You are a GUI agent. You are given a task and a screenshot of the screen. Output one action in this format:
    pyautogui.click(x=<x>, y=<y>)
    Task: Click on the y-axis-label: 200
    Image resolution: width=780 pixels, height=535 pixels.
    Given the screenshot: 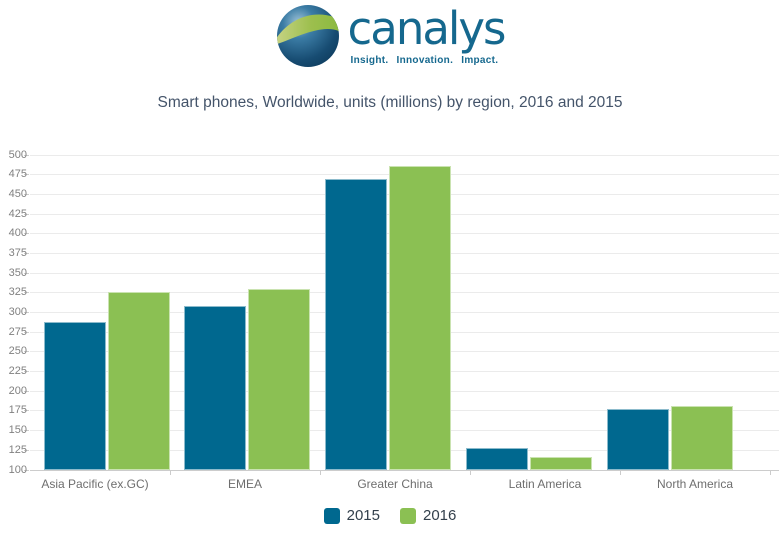 What is the action you would take?
    pyautogui.click(x=17, y=390)
    